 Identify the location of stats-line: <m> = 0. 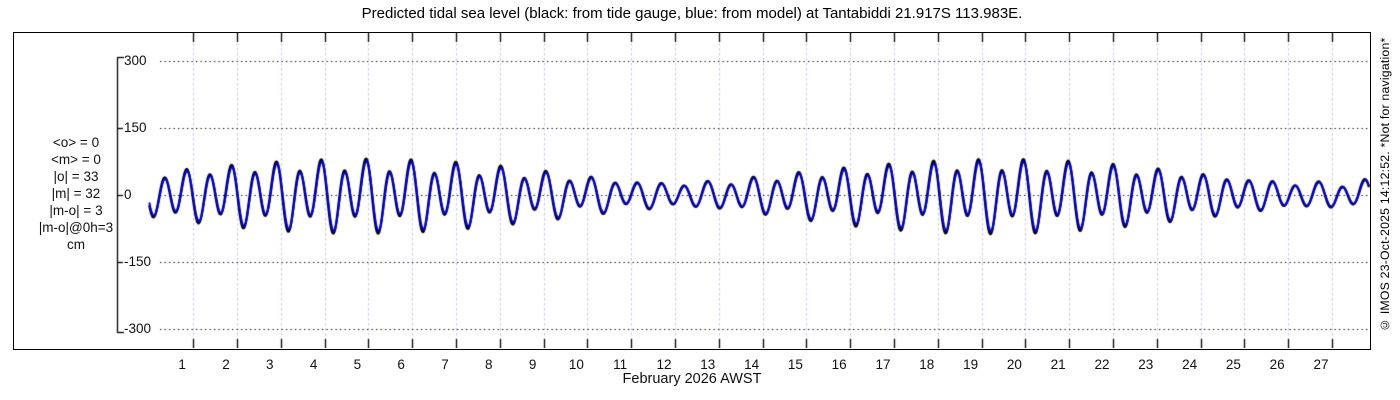
(76, 159).